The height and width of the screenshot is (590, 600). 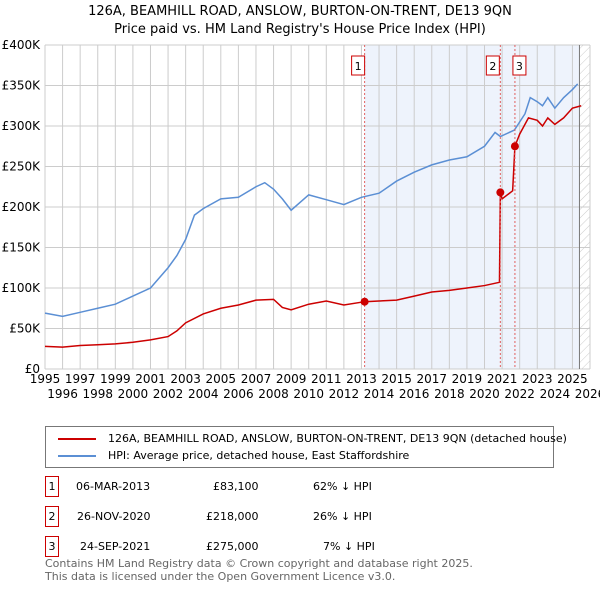 What do you see at coordinates (77, 438) in the screenshot?
I see `legend-swatch-red` at bounding box center [77, 438].